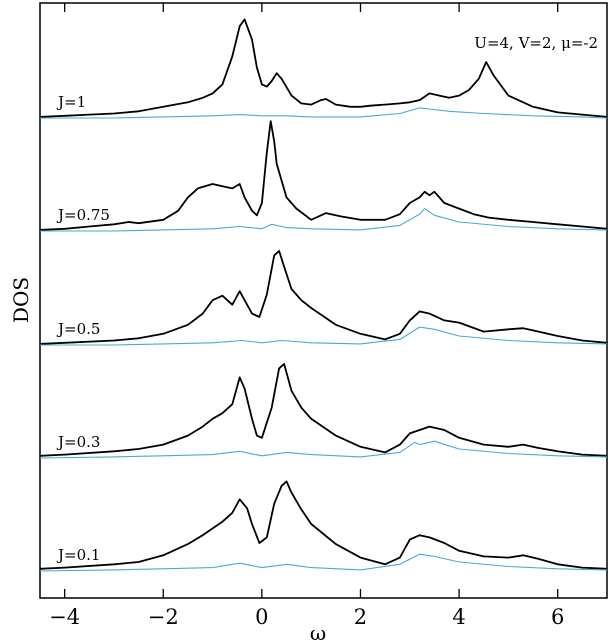 This screenshot has width=610, height=644. What do you see at coordinates (458, 617) in the screenshot?
I see `x-tick-label: 4` at bounding box center [458, 617].